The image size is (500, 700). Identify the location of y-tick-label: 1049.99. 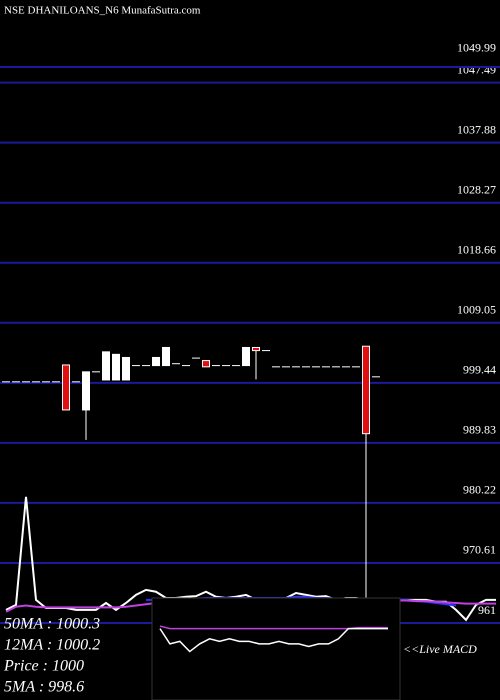
(476, 47).